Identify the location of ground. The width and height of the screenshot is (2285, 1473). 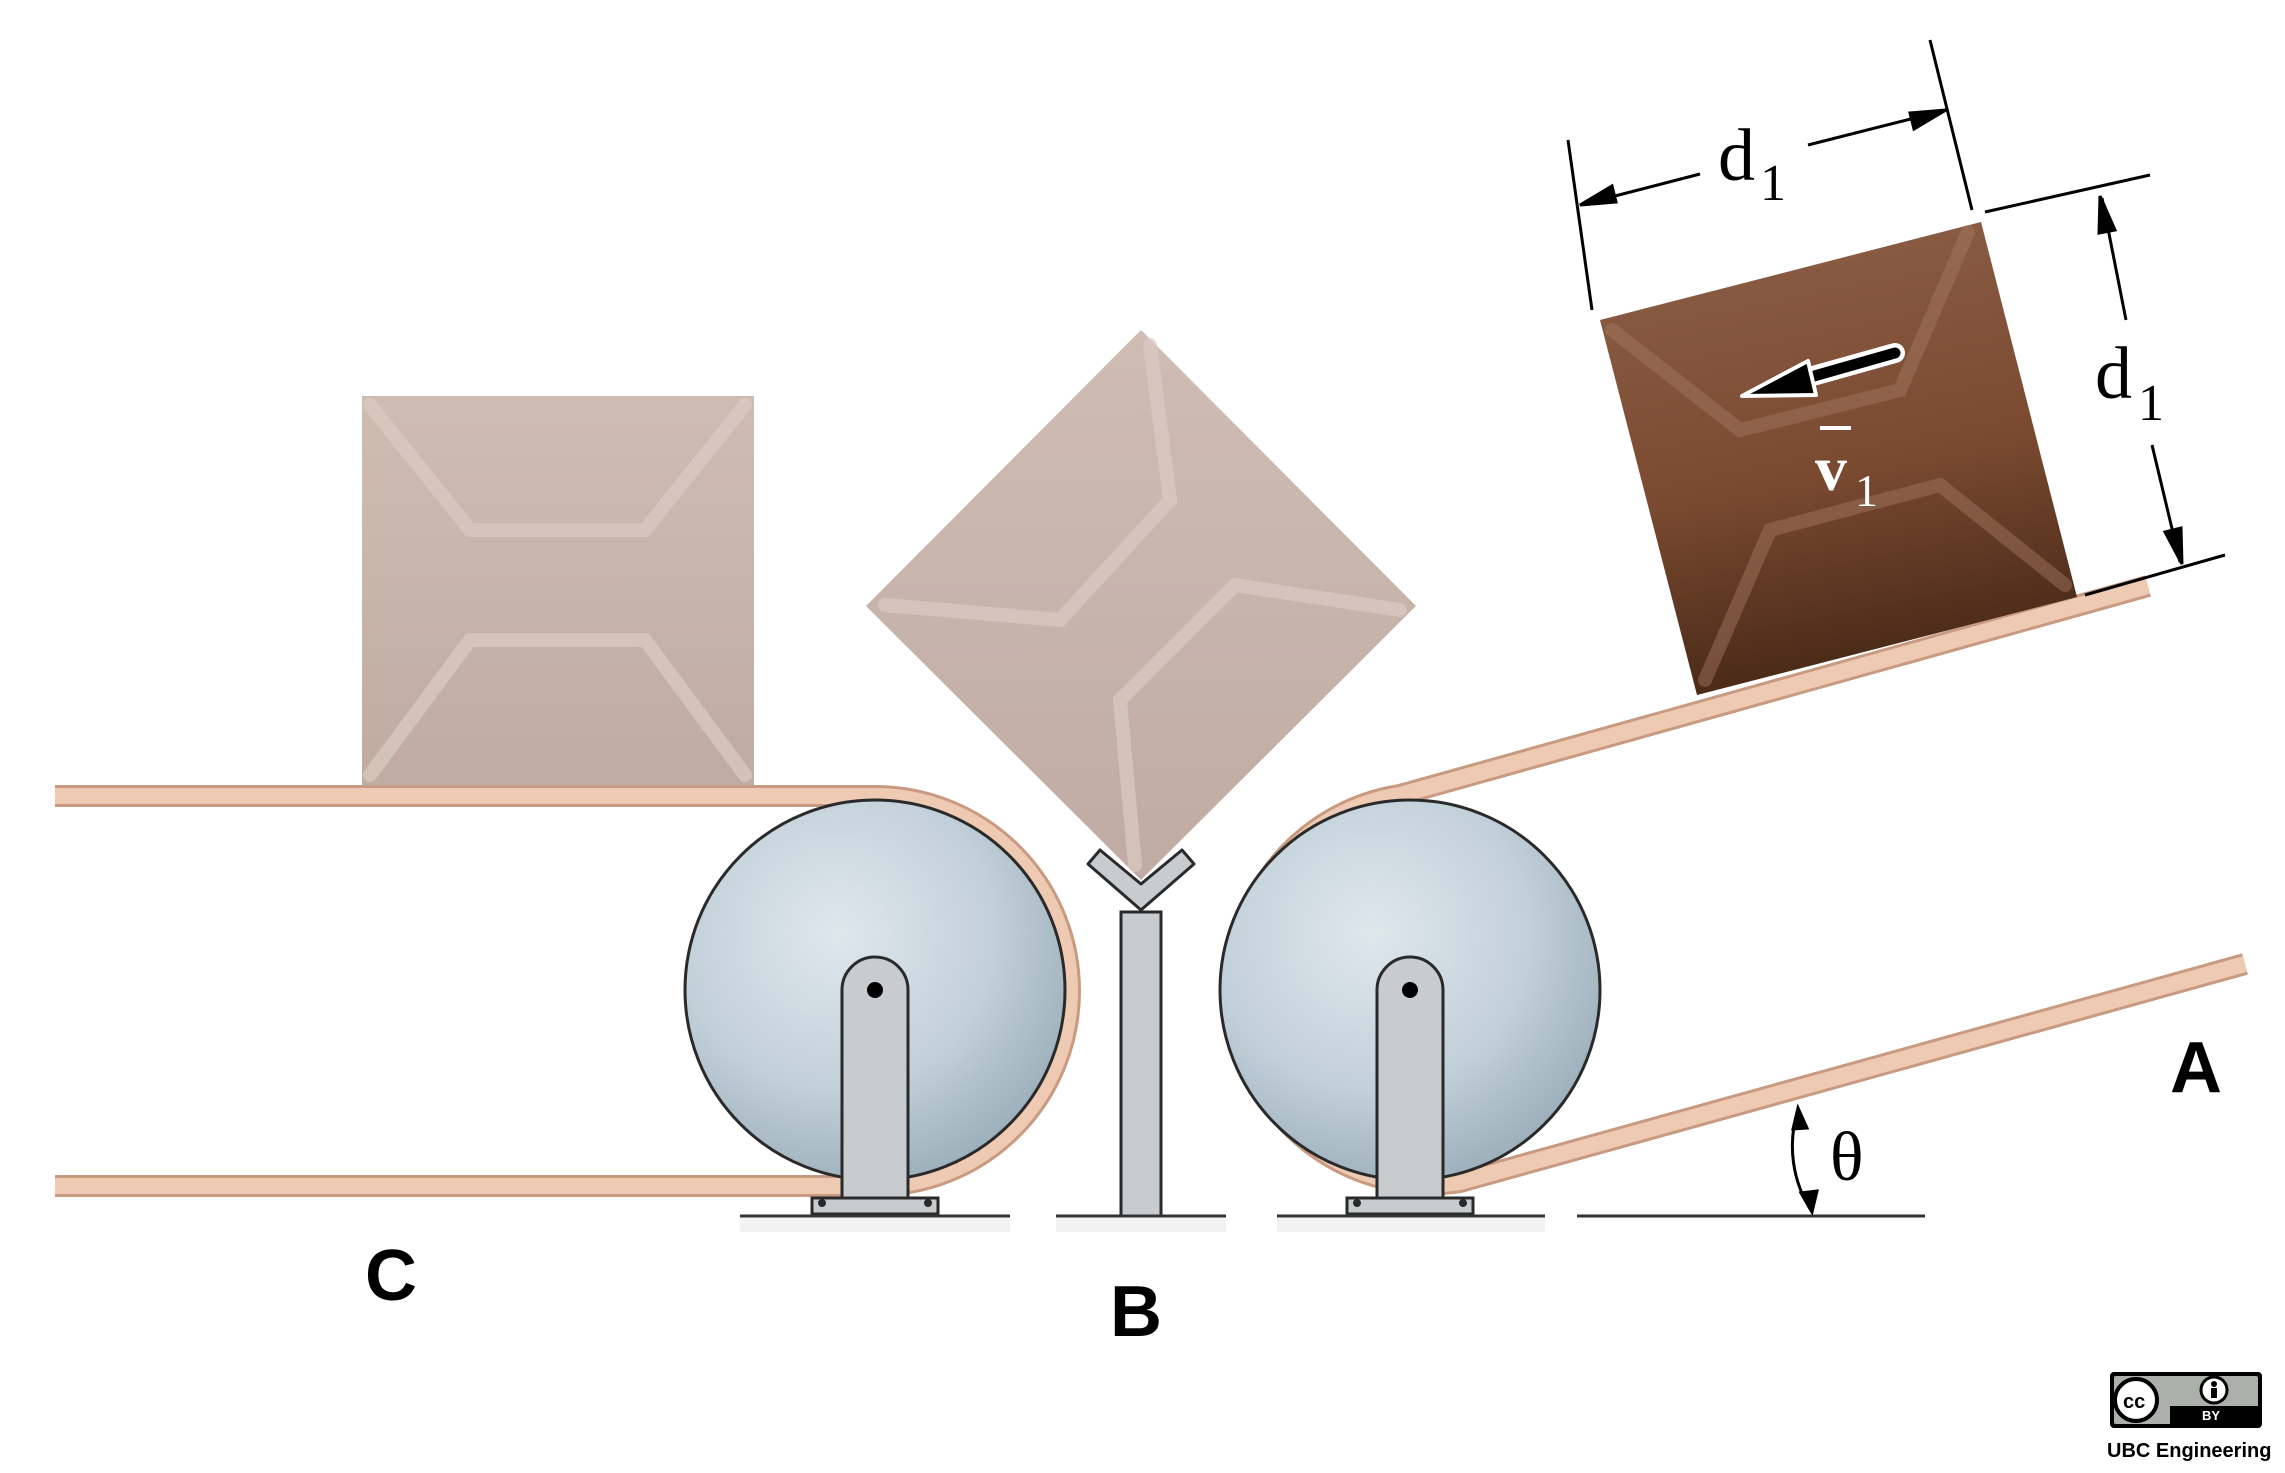
(1332, 1223).